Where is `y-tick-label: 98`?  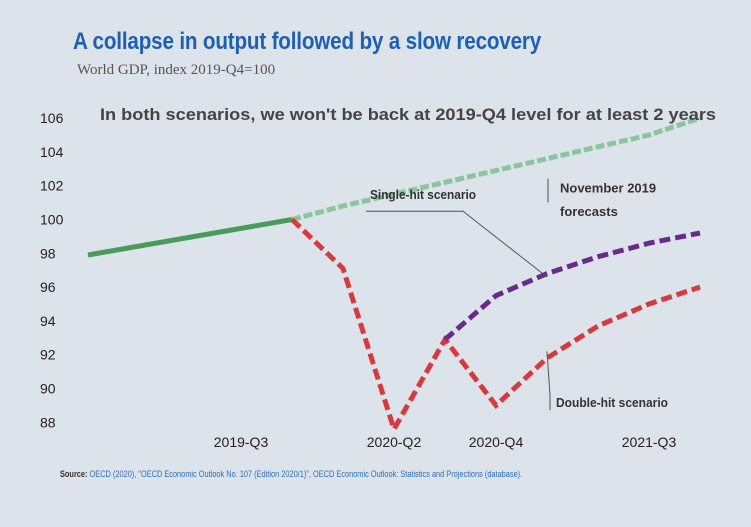 y-tick-label: 98 is located at coordinates (48, 253).